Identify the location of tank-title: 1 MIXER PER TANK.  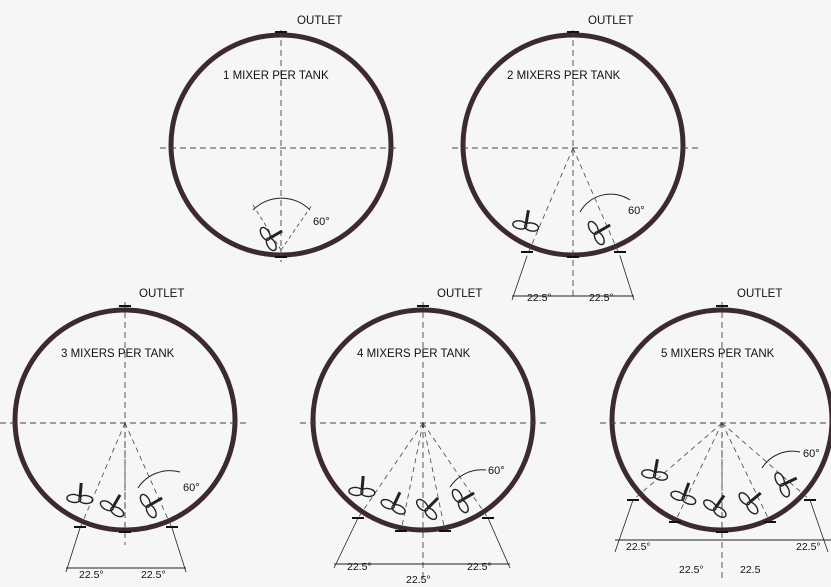
(276, 76).